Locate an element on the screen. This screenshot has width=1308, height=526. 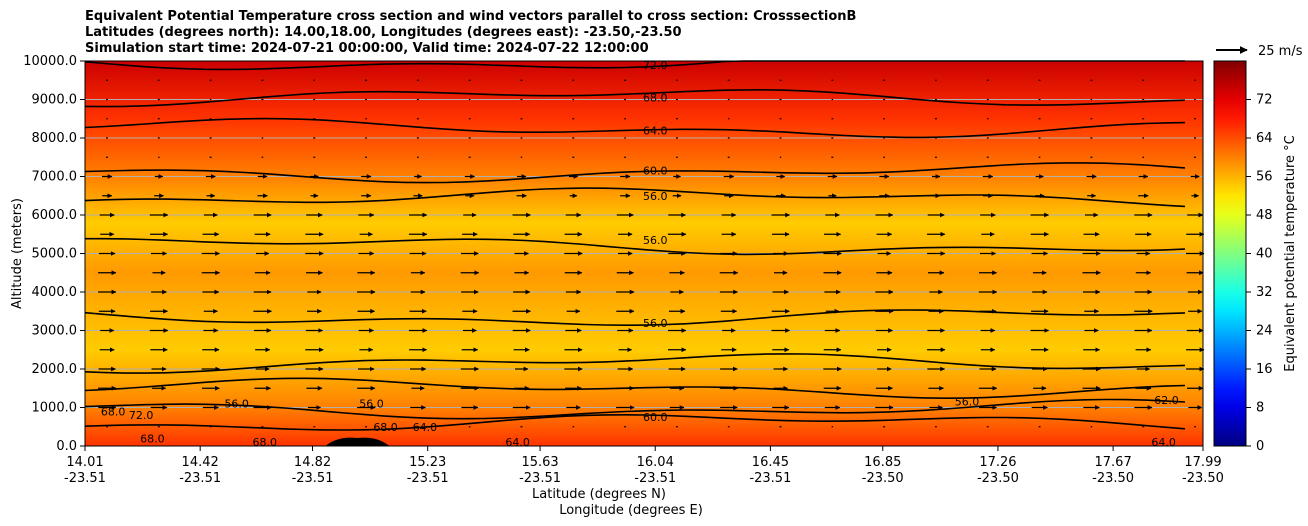
y-tick-label: 6000.0 is located at coordinates (55, 215).